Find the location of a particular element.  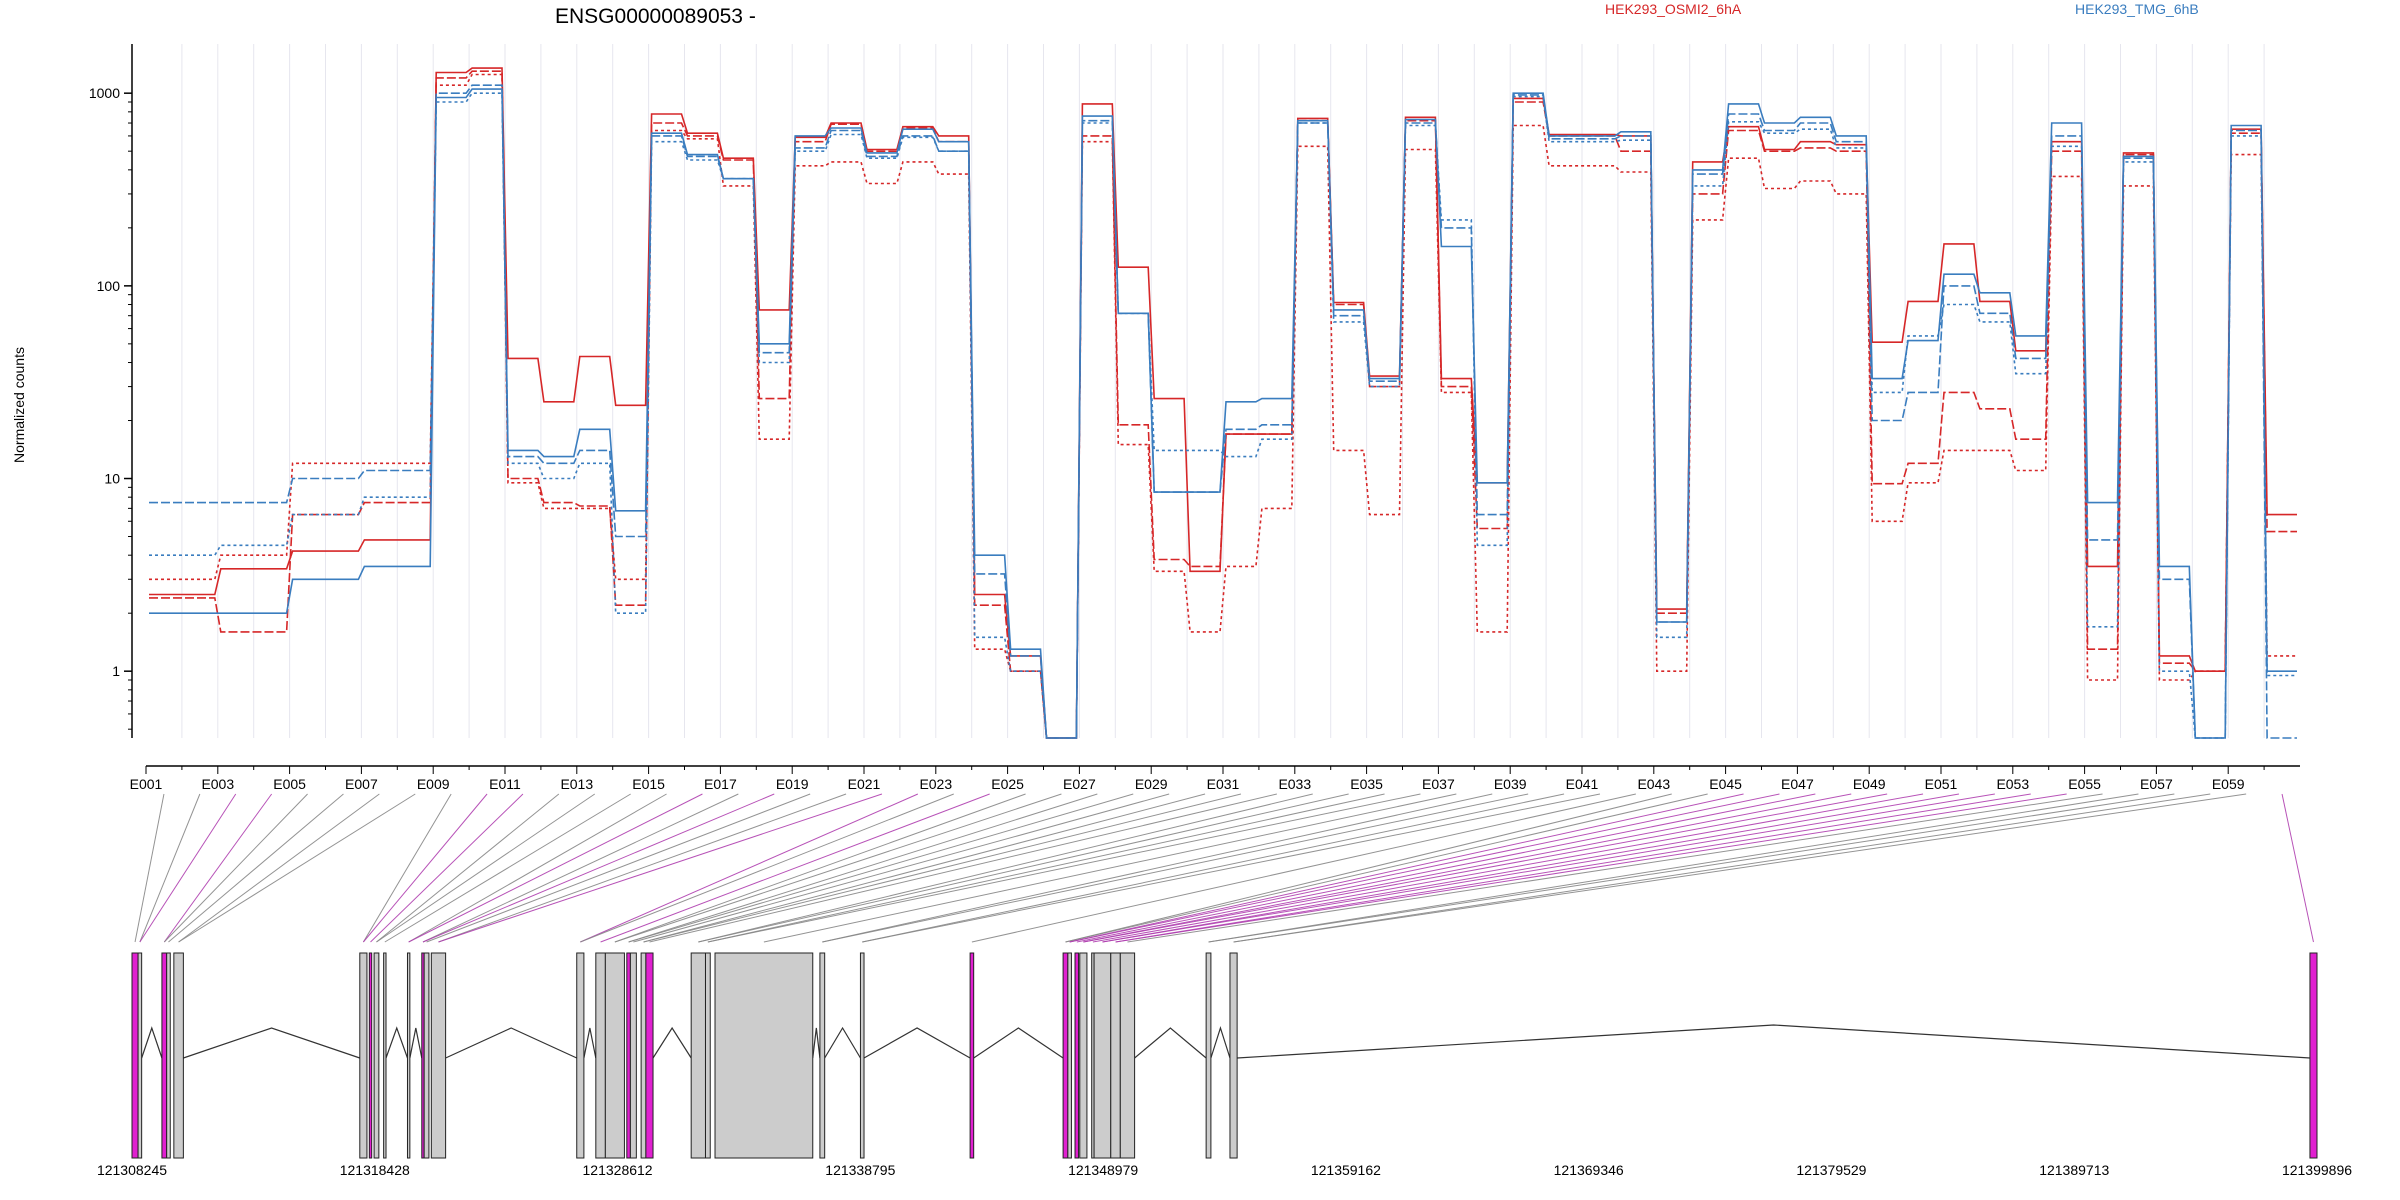

x-tick-label: E039 is located at coordinates (1510, 784).